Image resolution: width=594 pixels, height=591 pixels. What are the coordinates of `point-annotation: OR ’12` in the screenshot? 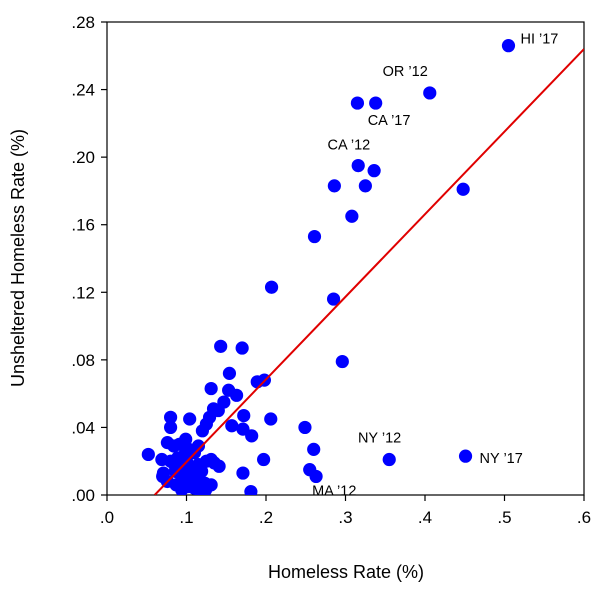 It's located at (405, 72).